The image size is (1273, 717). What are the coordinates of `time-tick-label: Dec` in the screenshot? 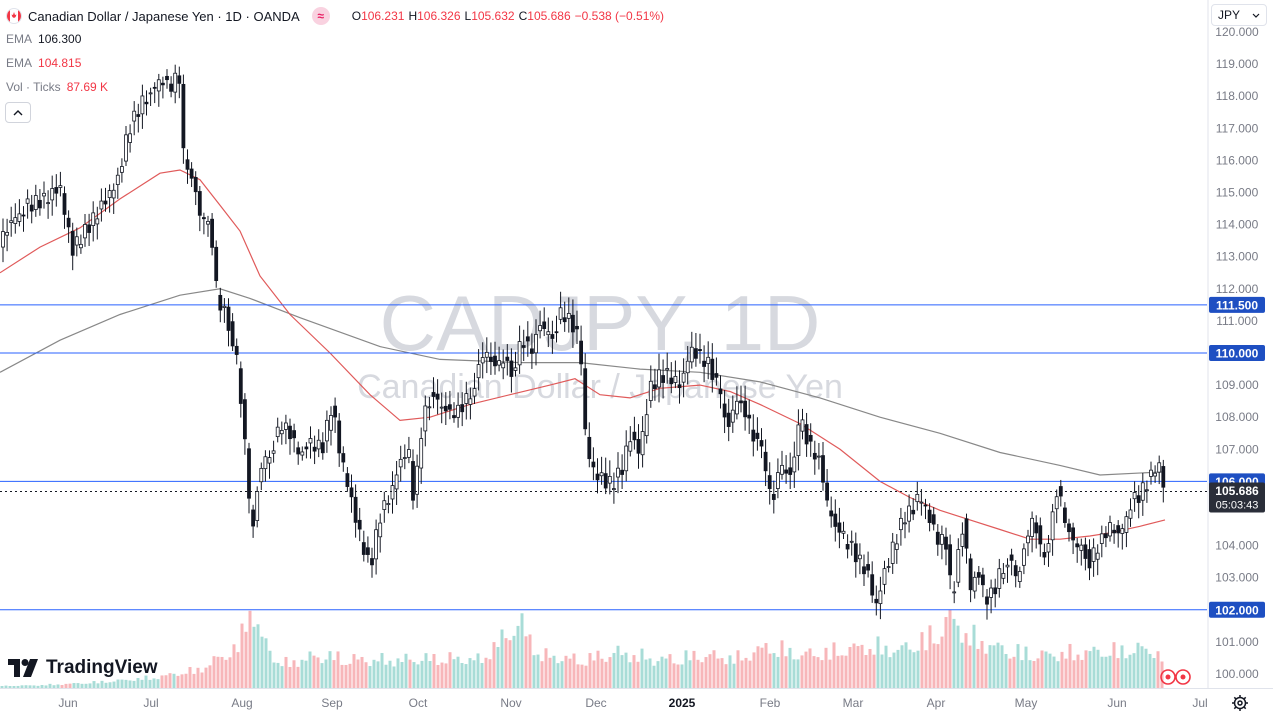 It's located at (595, 703).